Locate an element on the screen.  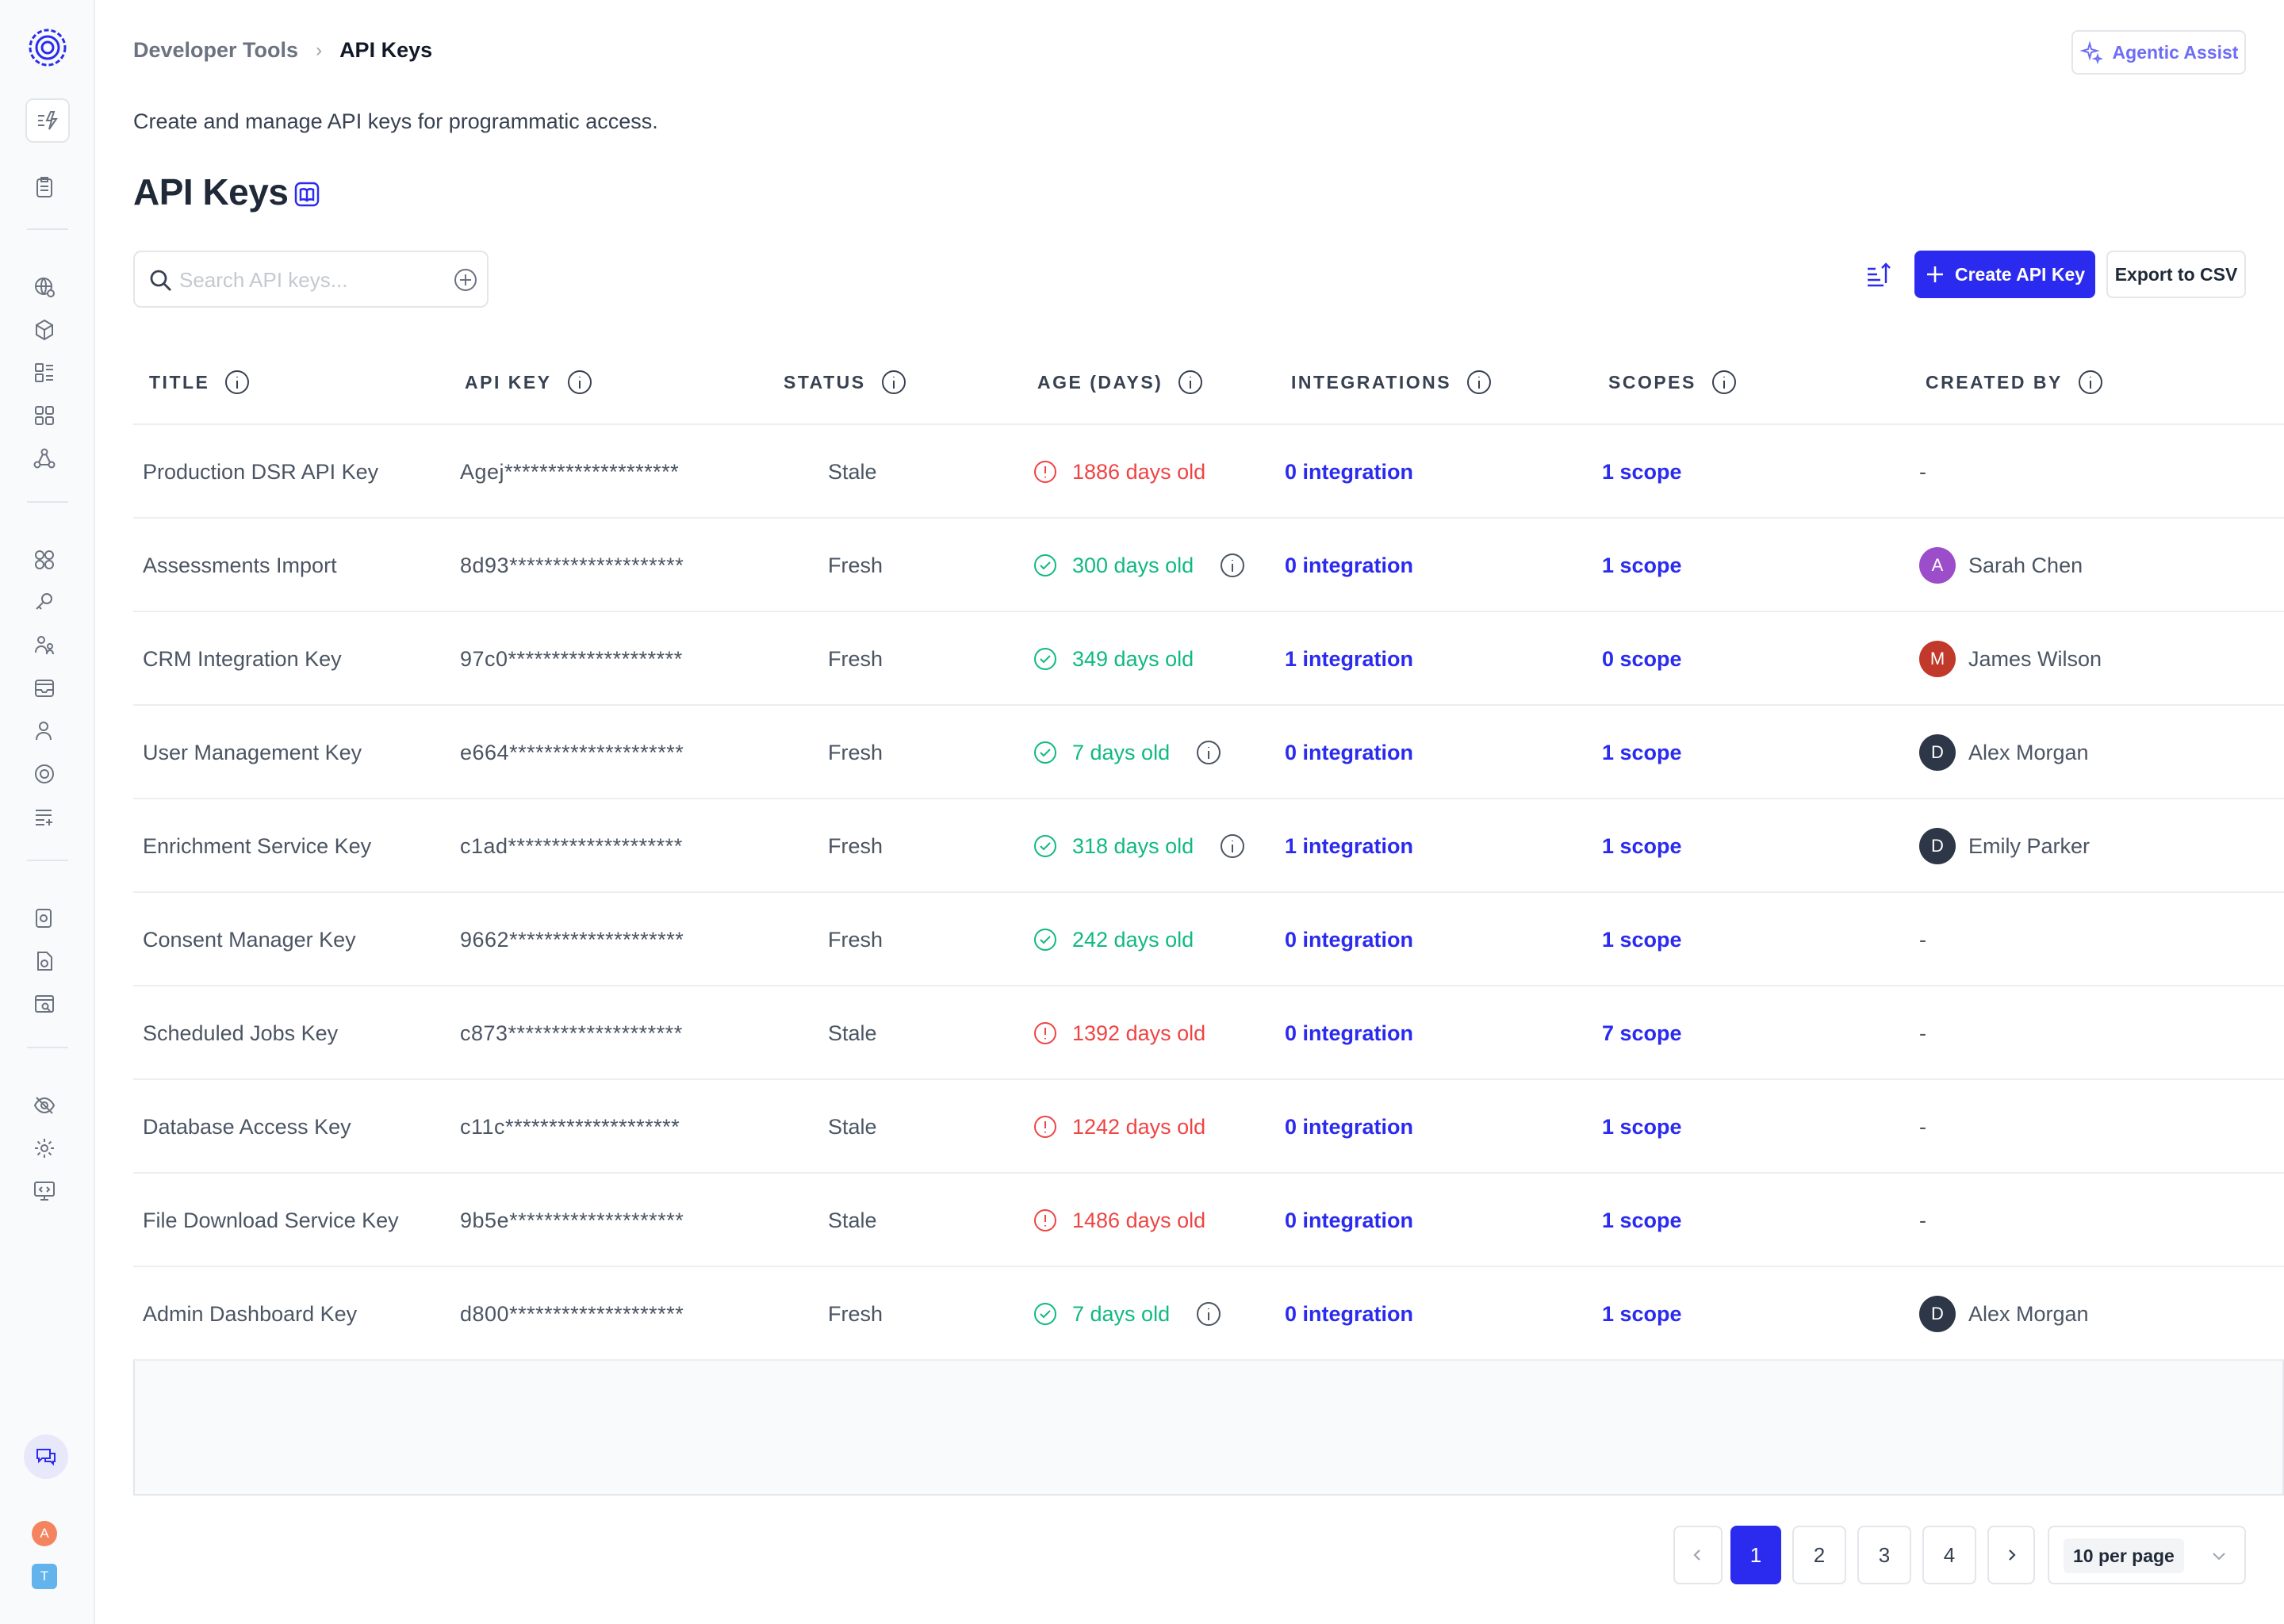
add-filter-icon is located at coordinates (465, 279).